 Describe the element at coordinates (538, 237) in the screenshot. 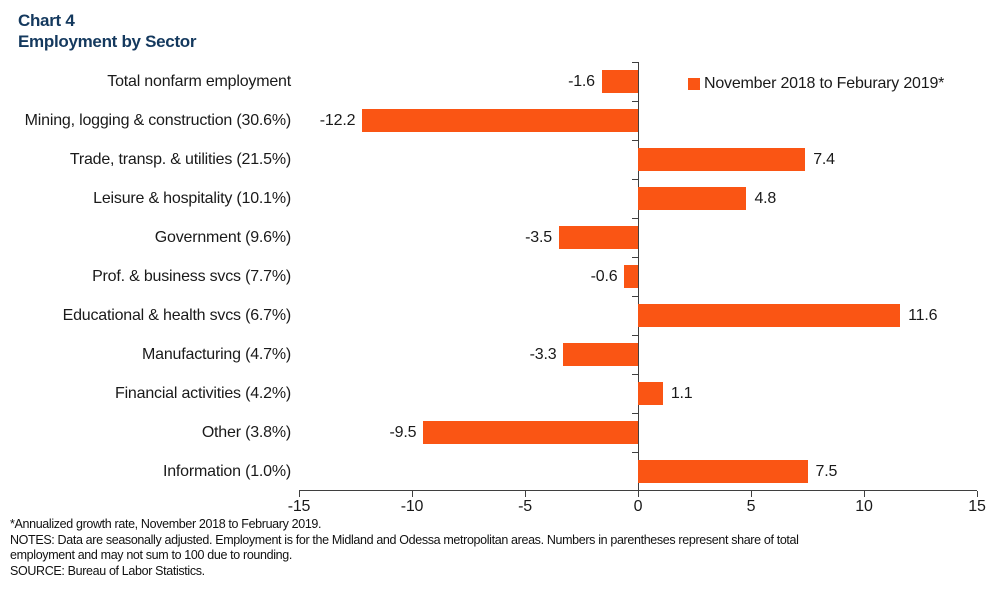

I see `bar-value-label: -3.5` at that location.